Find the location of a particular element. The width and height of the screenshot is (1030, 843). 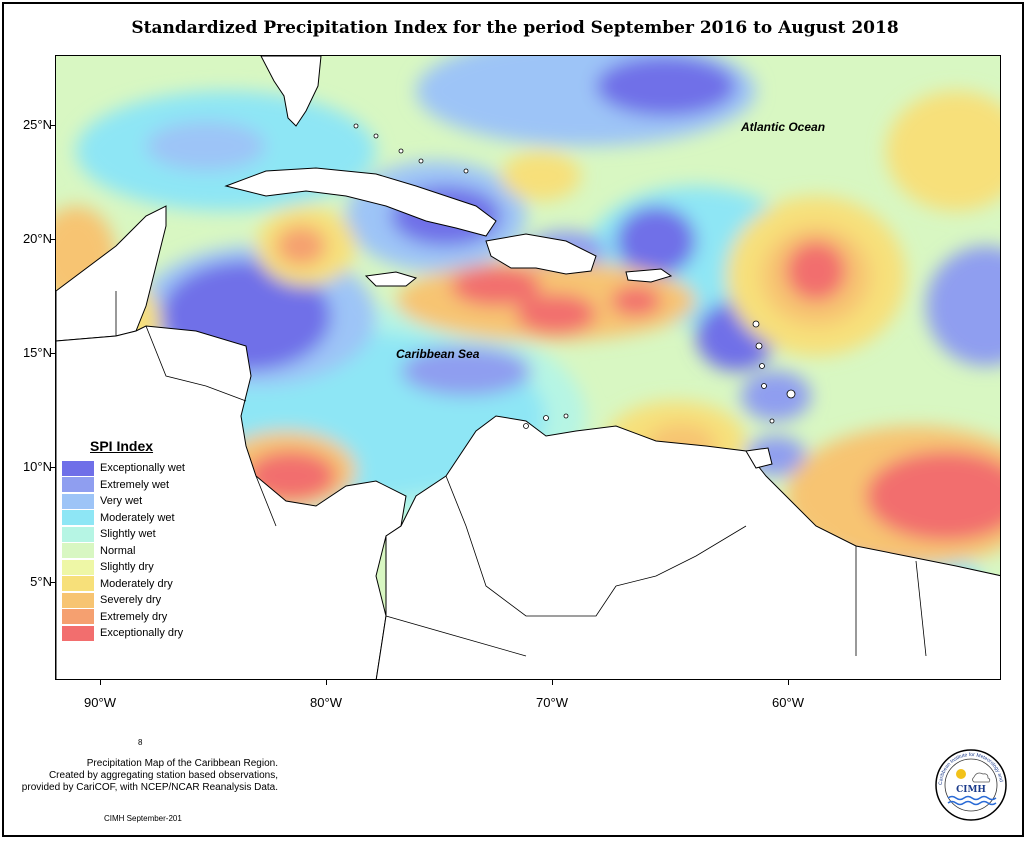

cloud-icon is located at coordinates (981, 777).